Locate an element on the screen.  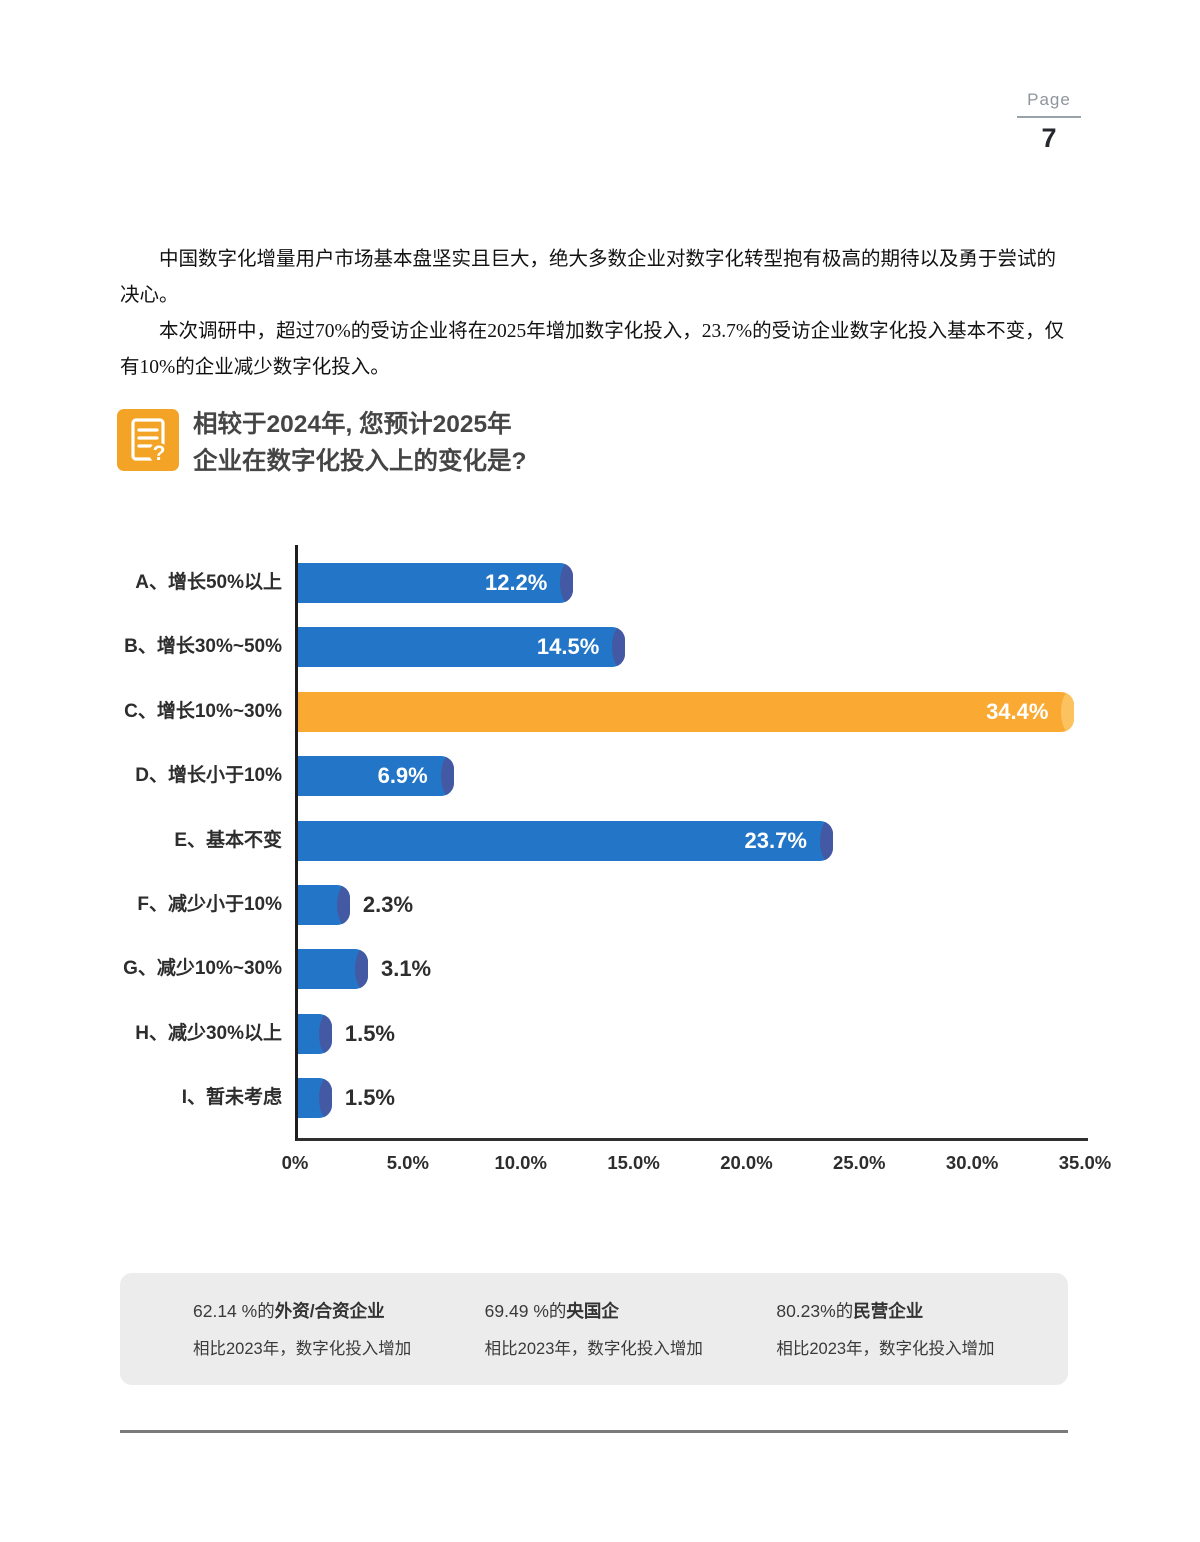
value-label: 23.7% is located at coordinates (775, 840).